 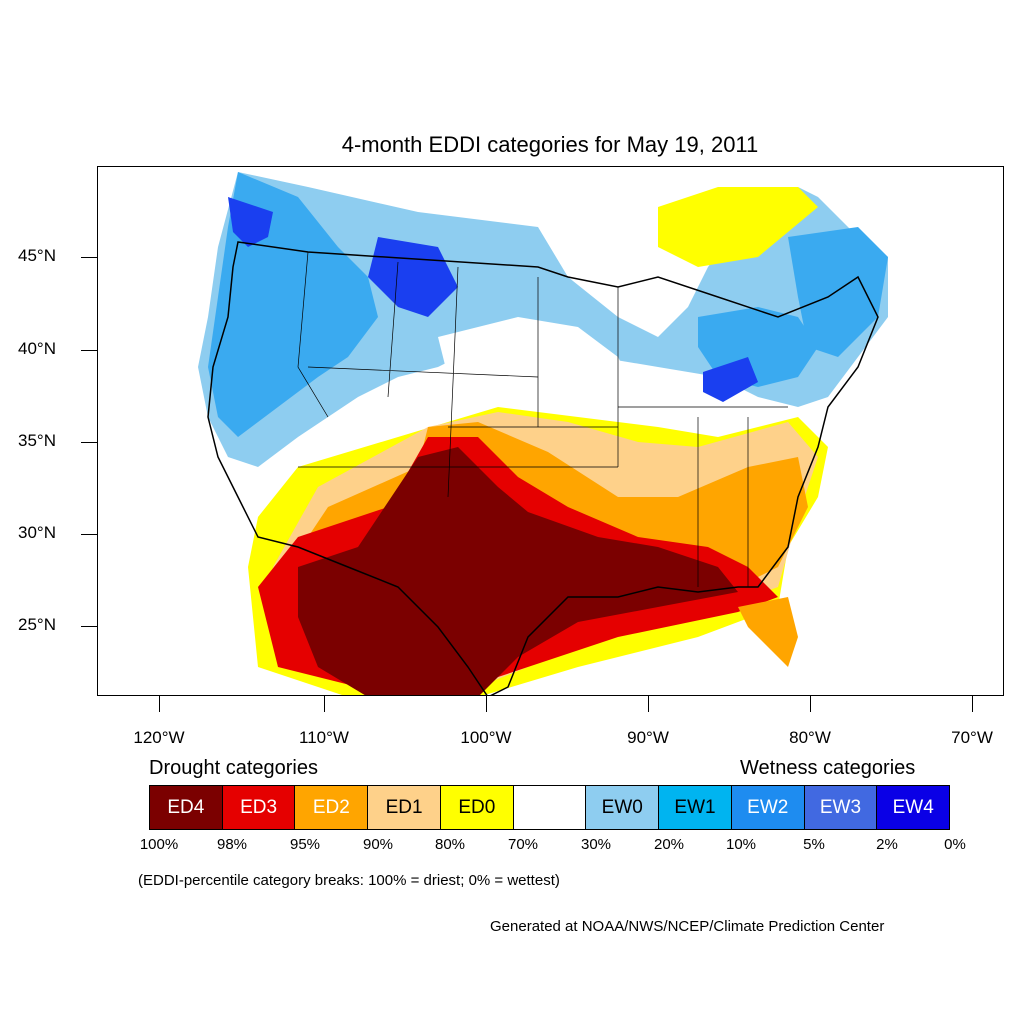 I want to click on legend-swatch-ed2: ED2, so click(x=332, y=807).